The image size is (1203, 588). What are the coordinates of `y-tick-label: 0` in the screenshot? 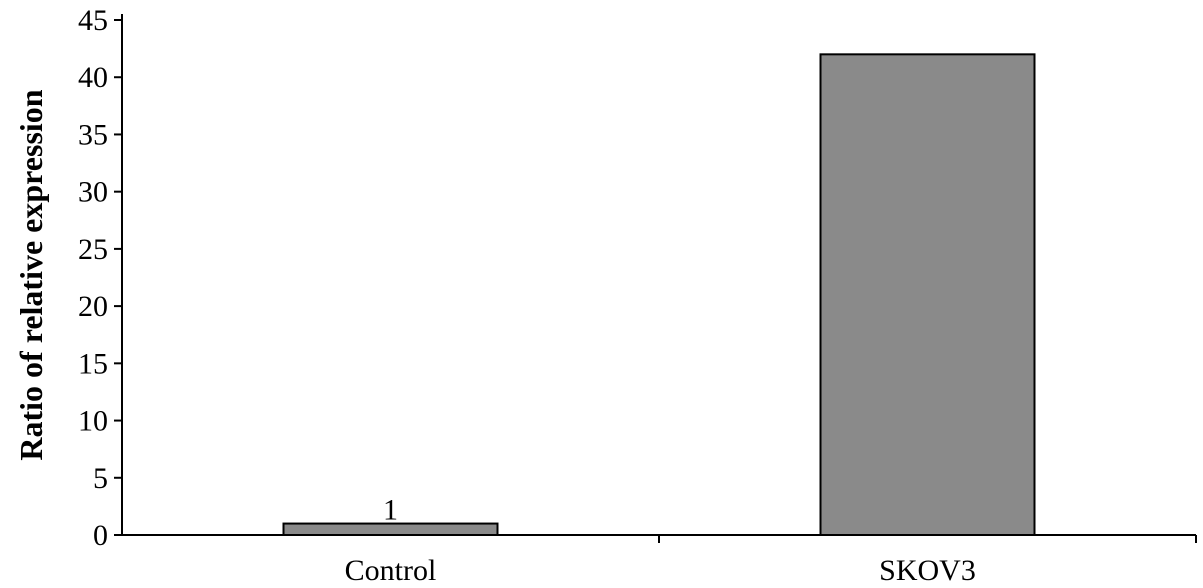 It's located at (100, 535).